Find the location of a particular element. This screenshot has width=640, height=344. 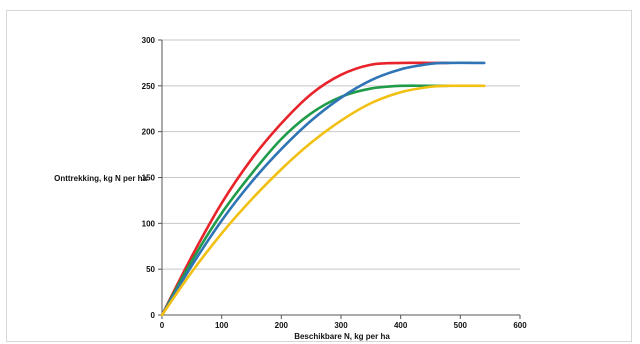

x-tick-label-0: 0 is located at coordinates (162, 325).